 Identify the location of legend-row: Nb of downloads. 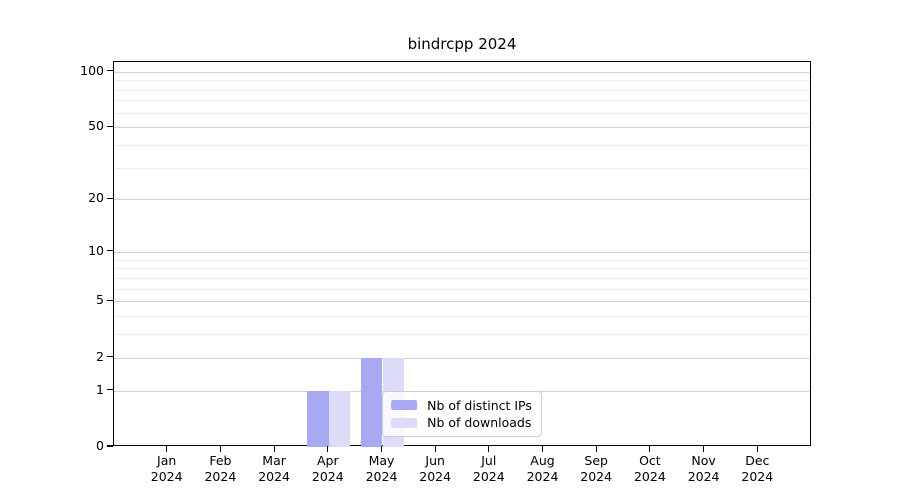
(461, 423).